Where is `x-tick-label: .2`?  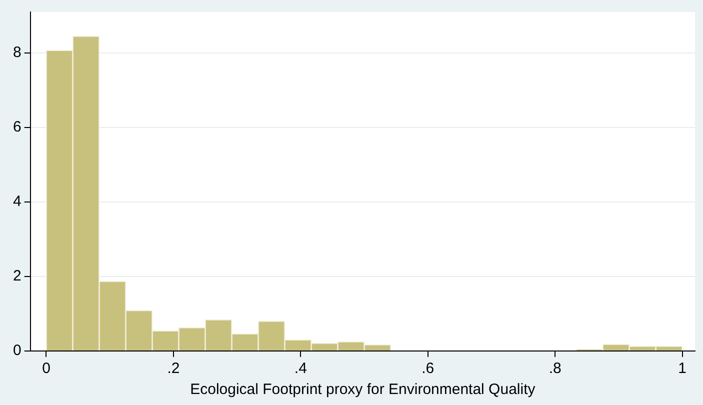 x-tick-label: .2 is located at coordinates (173, 369).